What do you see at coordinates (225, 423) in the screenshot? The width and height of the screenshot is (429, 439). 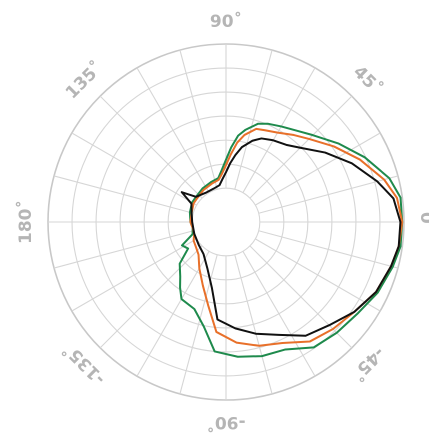 I see `angle-tick-label: -90˚` at bounding box center [225, 423].